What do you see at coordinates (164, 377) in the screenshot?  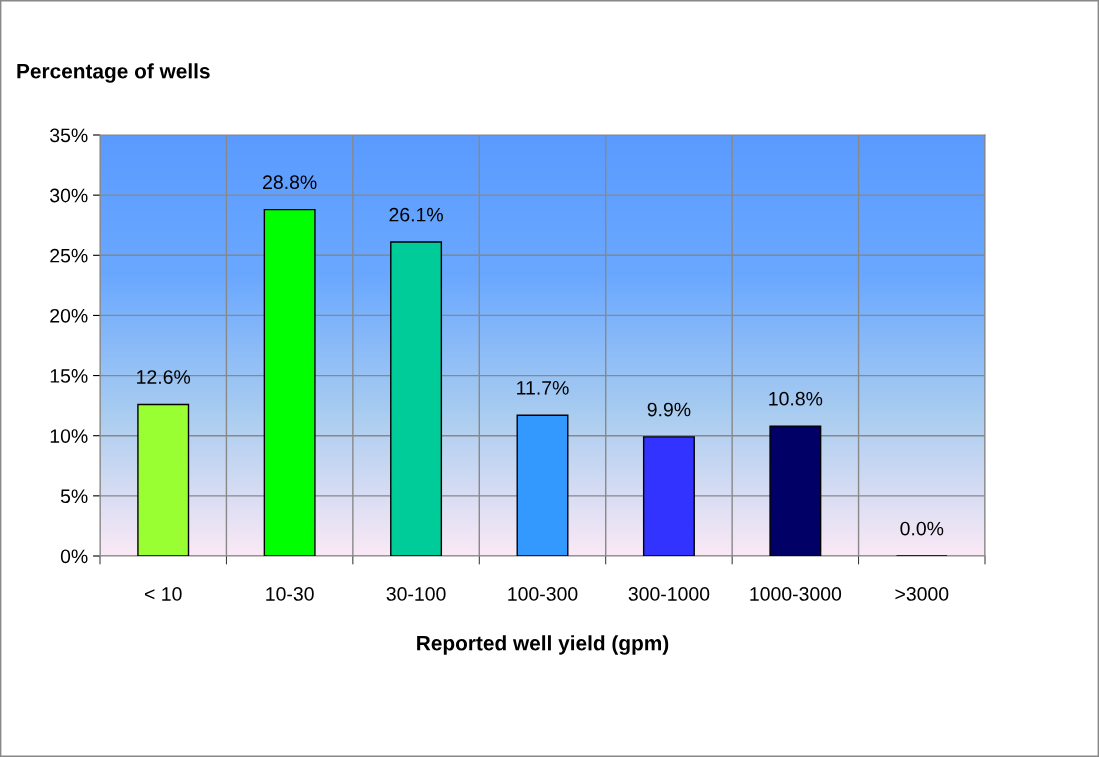 I see `data-label: 12.6%` at bounding box center [164, 377].